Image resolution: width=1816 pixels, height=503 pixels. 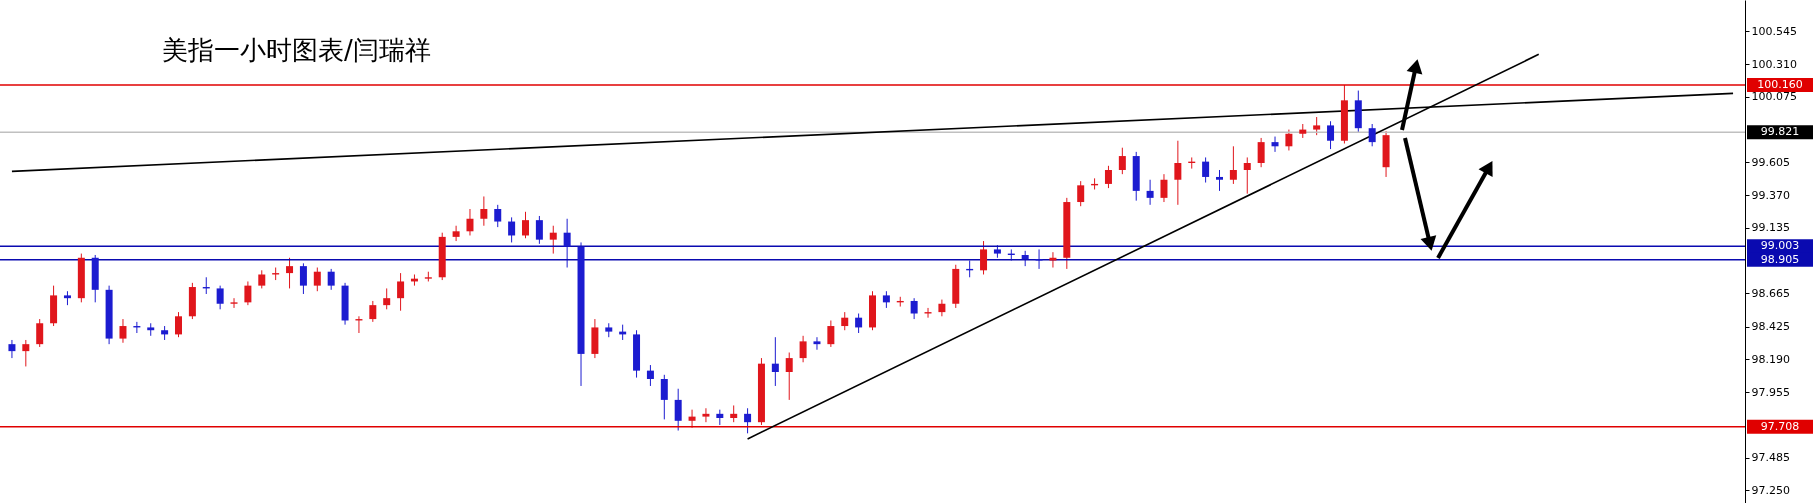 What do you see at coordinates (1770, 162) in the screenshot?
I see `y-tick-label: 99.605` at bounding box center [1770, 162].